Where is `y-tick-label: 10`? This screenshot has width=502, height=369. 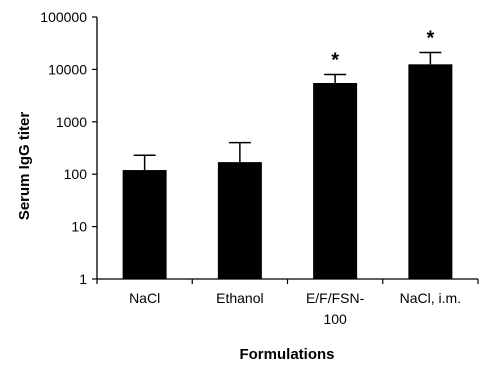 y-tick-label: 10 is located at coordinates (79, 227).